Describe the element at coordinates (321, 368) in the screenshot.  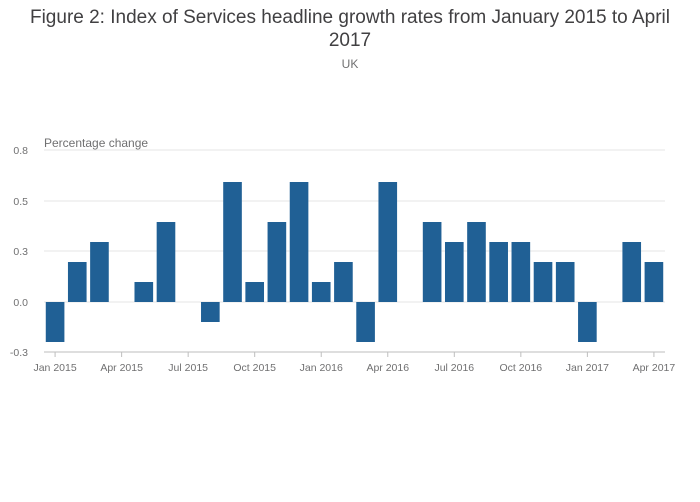
I see `x-tick-label: Jan 2016` at that location.